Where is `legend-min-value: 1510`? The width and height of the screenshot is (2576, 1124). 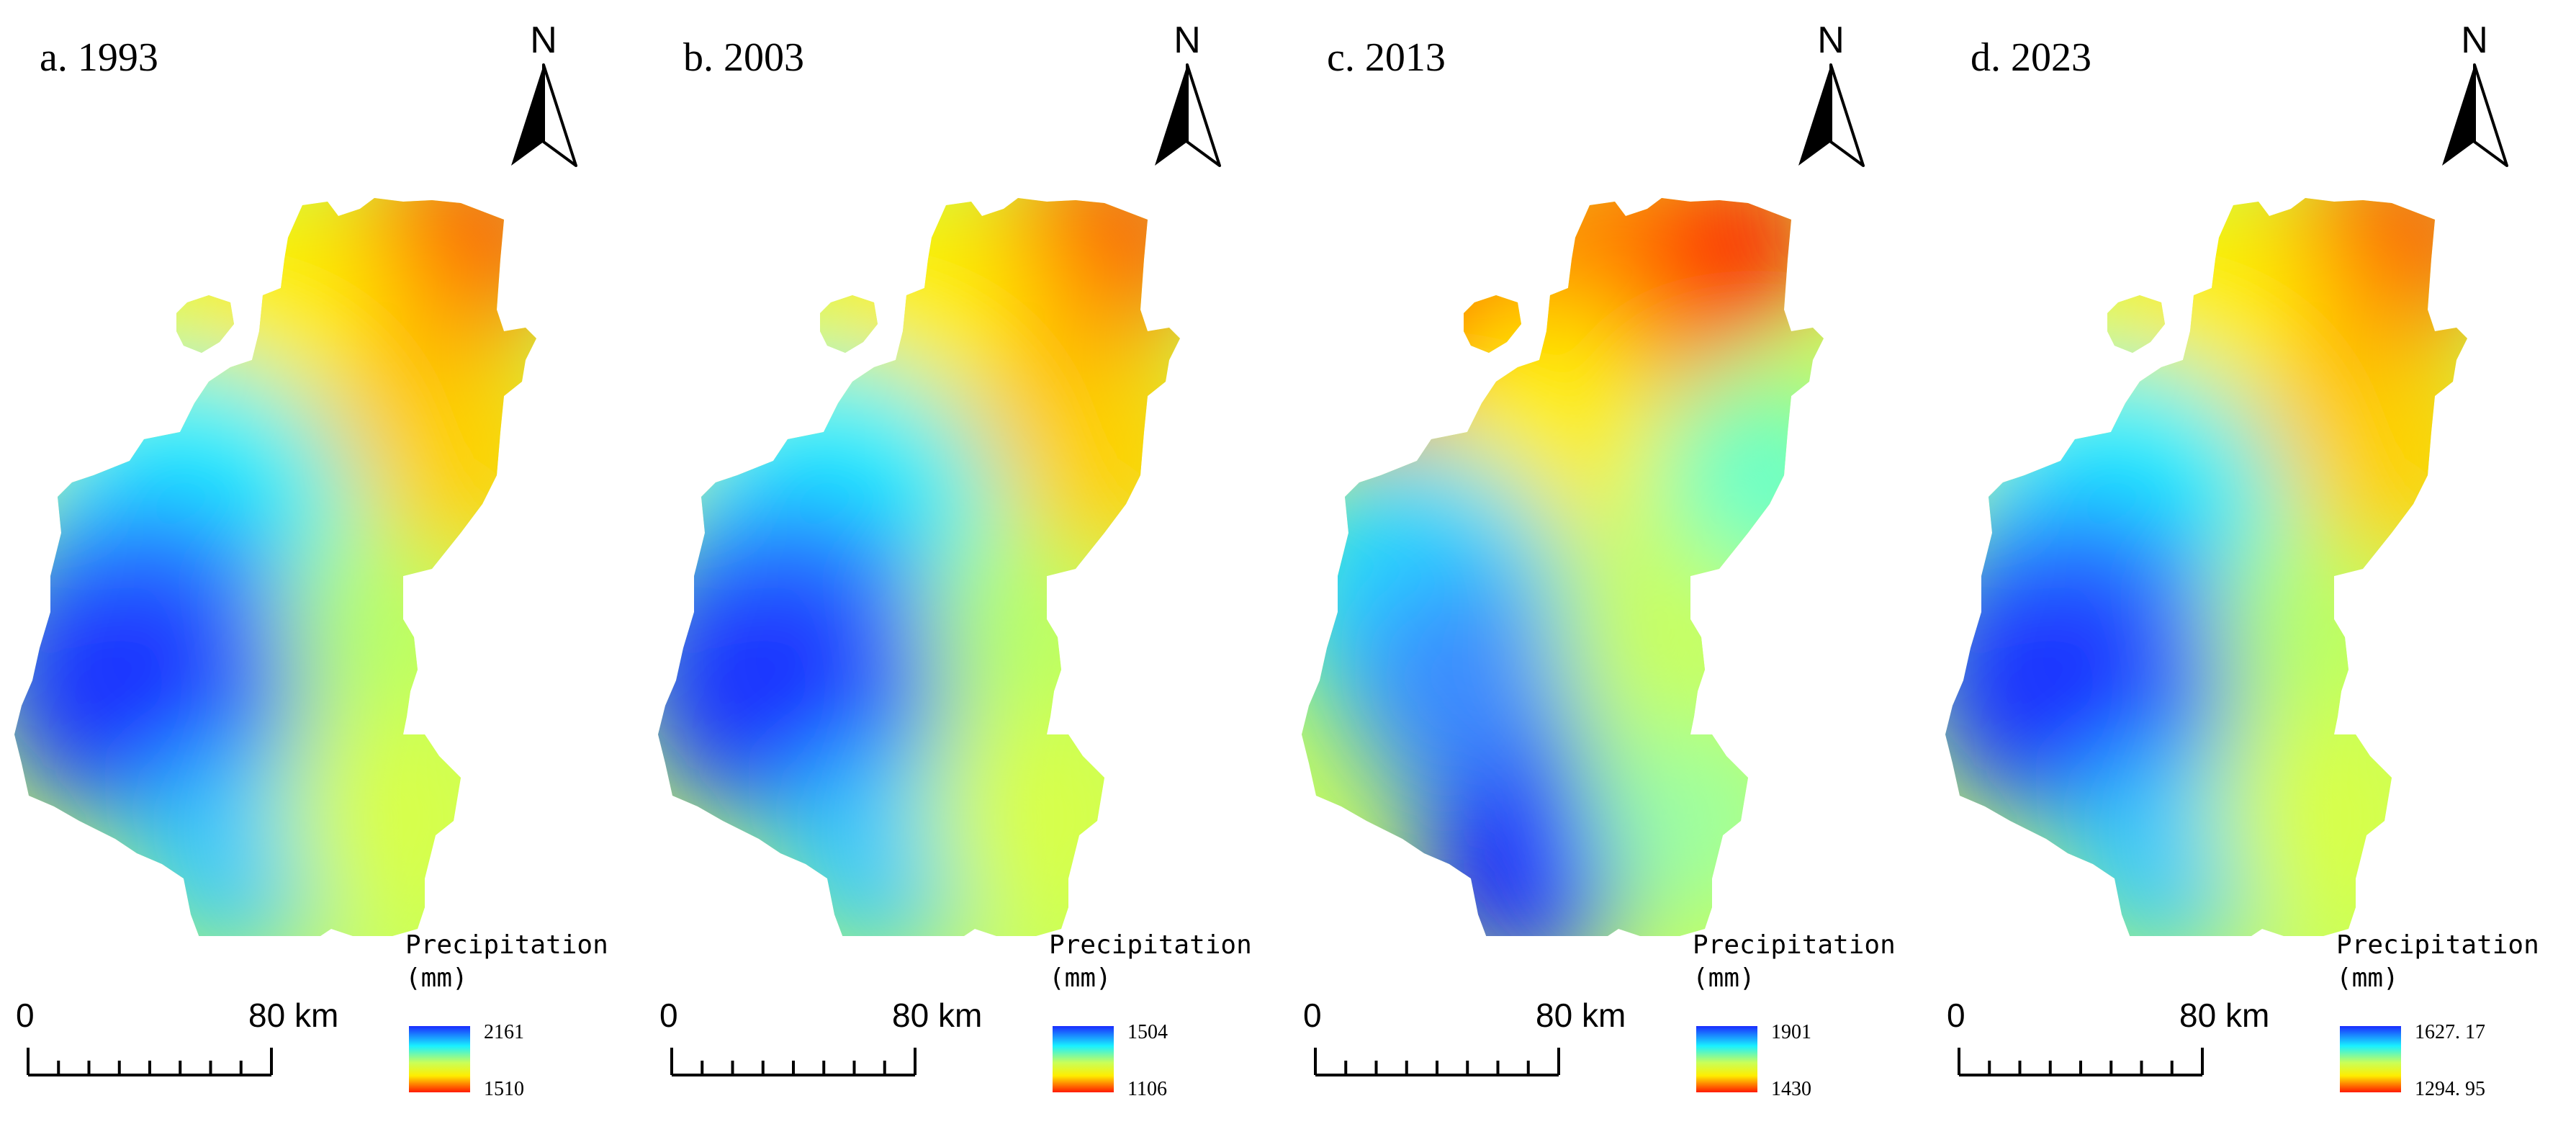 legend-min-value: 1510 is located at coordinates (504, 1089).